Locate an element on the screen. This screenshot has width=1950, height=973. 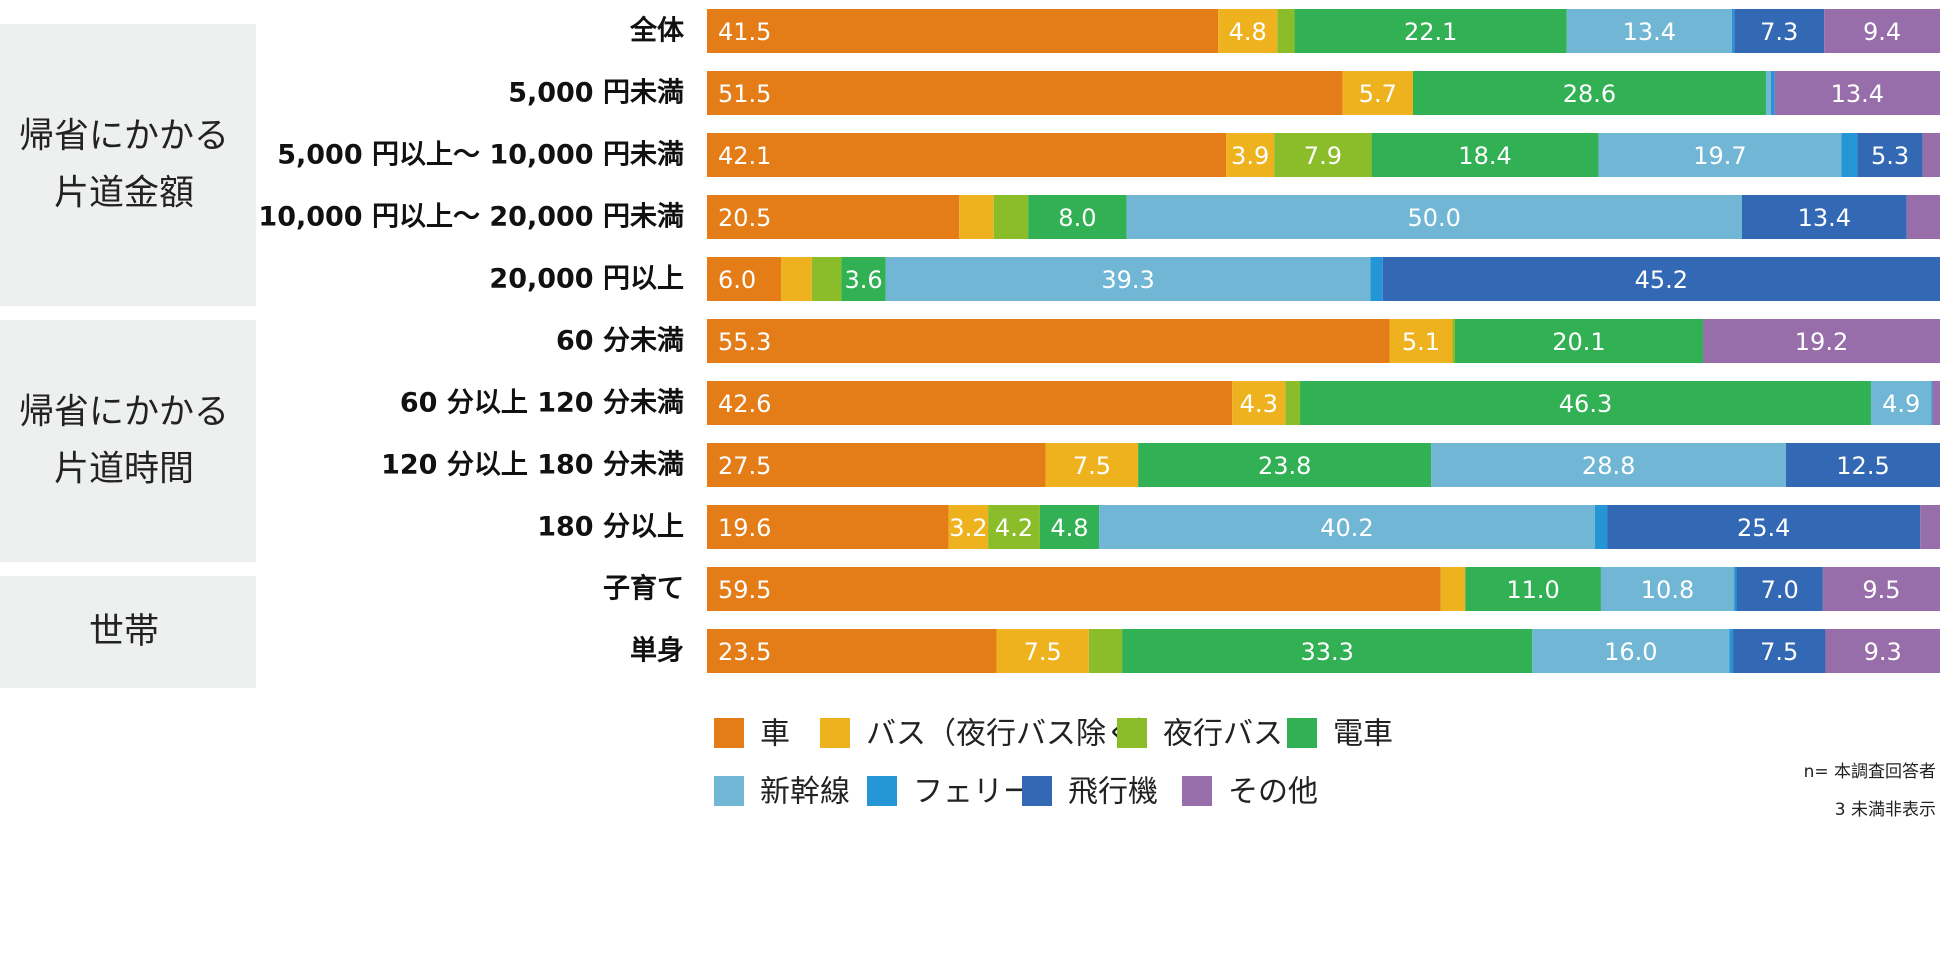
data-label: 19.2 is located at coordinates (1821, 342).